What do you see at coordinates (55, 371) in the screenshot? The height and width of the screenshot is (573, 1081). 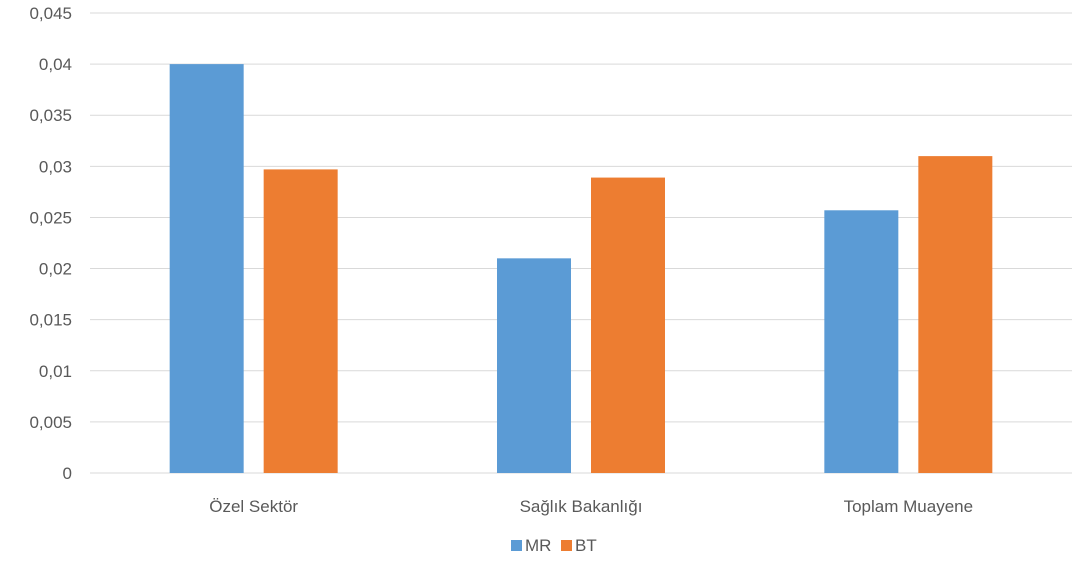 I see `y-tick-label: 0,01` at bounding box center [55, 371].